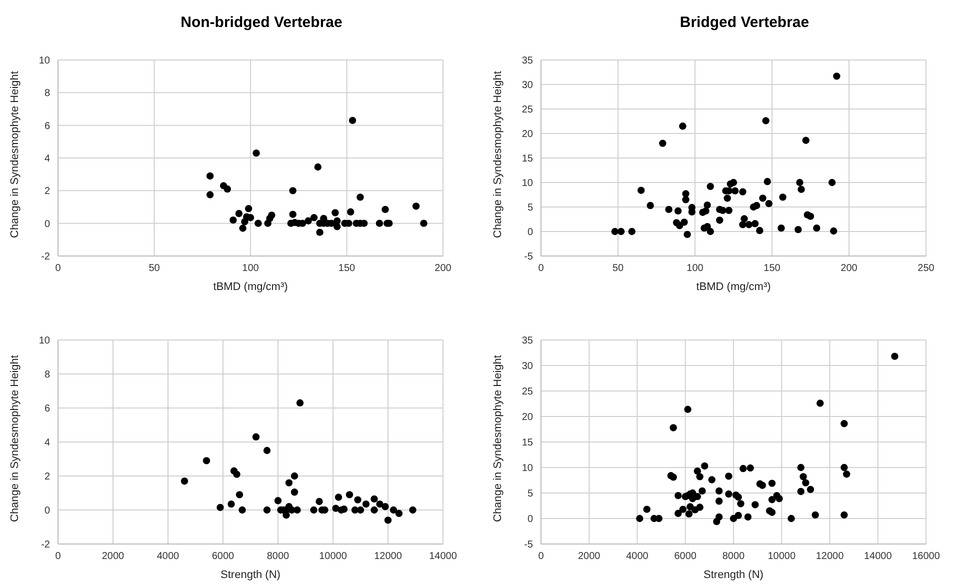  What do you see at coordinates (744, 23) in the screenshot?
I see `chart-title: Bridged Vertebrae` at bounding box center [744, 23].